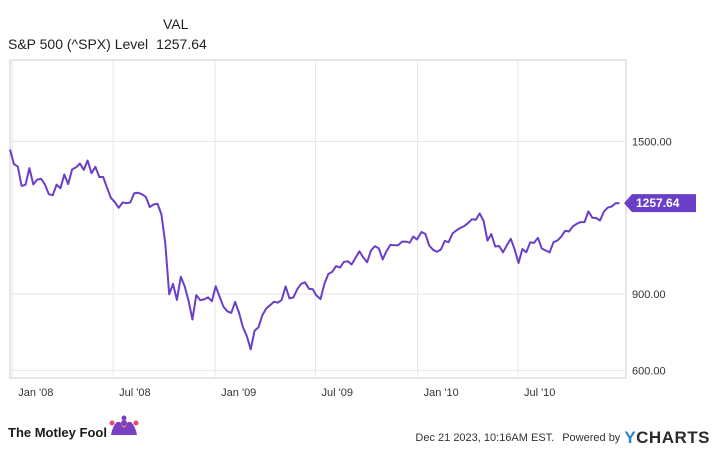 Image resolution: width=720 pixels, height=451 pixels. Describe the element at coordinates (649, 295) in the screenshot. I see `y-tick-label: 900.00` at that location.